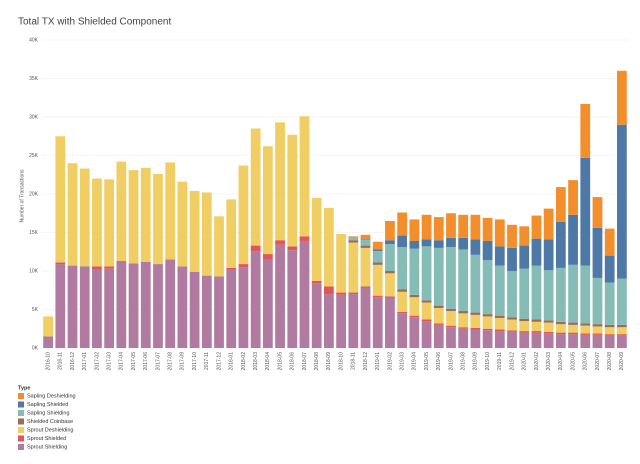 This screenshot has width=640, height=464. What do you see at coordinates (610, 361) in the screenshot?
I see `x-tick-label: 2020-08` at bounding box center [610, 361].